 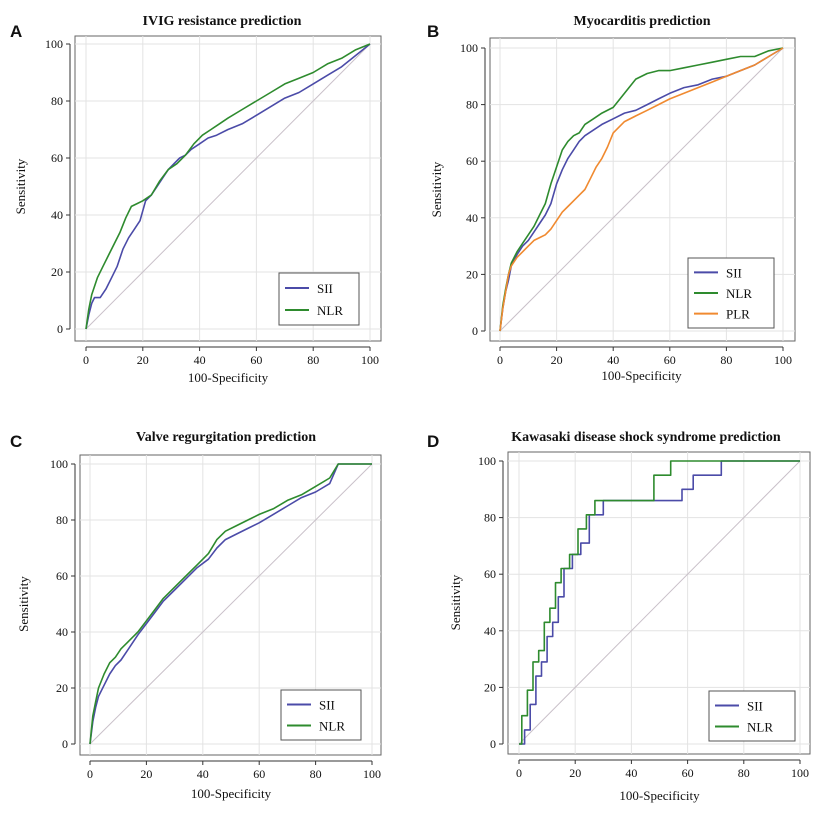 I want to click on legend-label: PLR, so click(x=738, y=314).